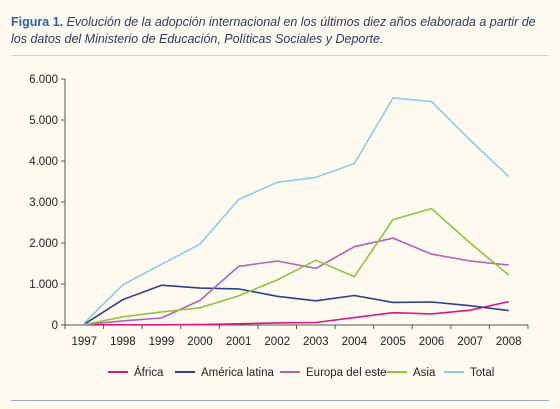 The width and height of the screenshot is (560, 409). What do you see at coordinates (277, 342) in the screenshot?
I see `x-tick-label: 2002` at bounding box center [277, 342].